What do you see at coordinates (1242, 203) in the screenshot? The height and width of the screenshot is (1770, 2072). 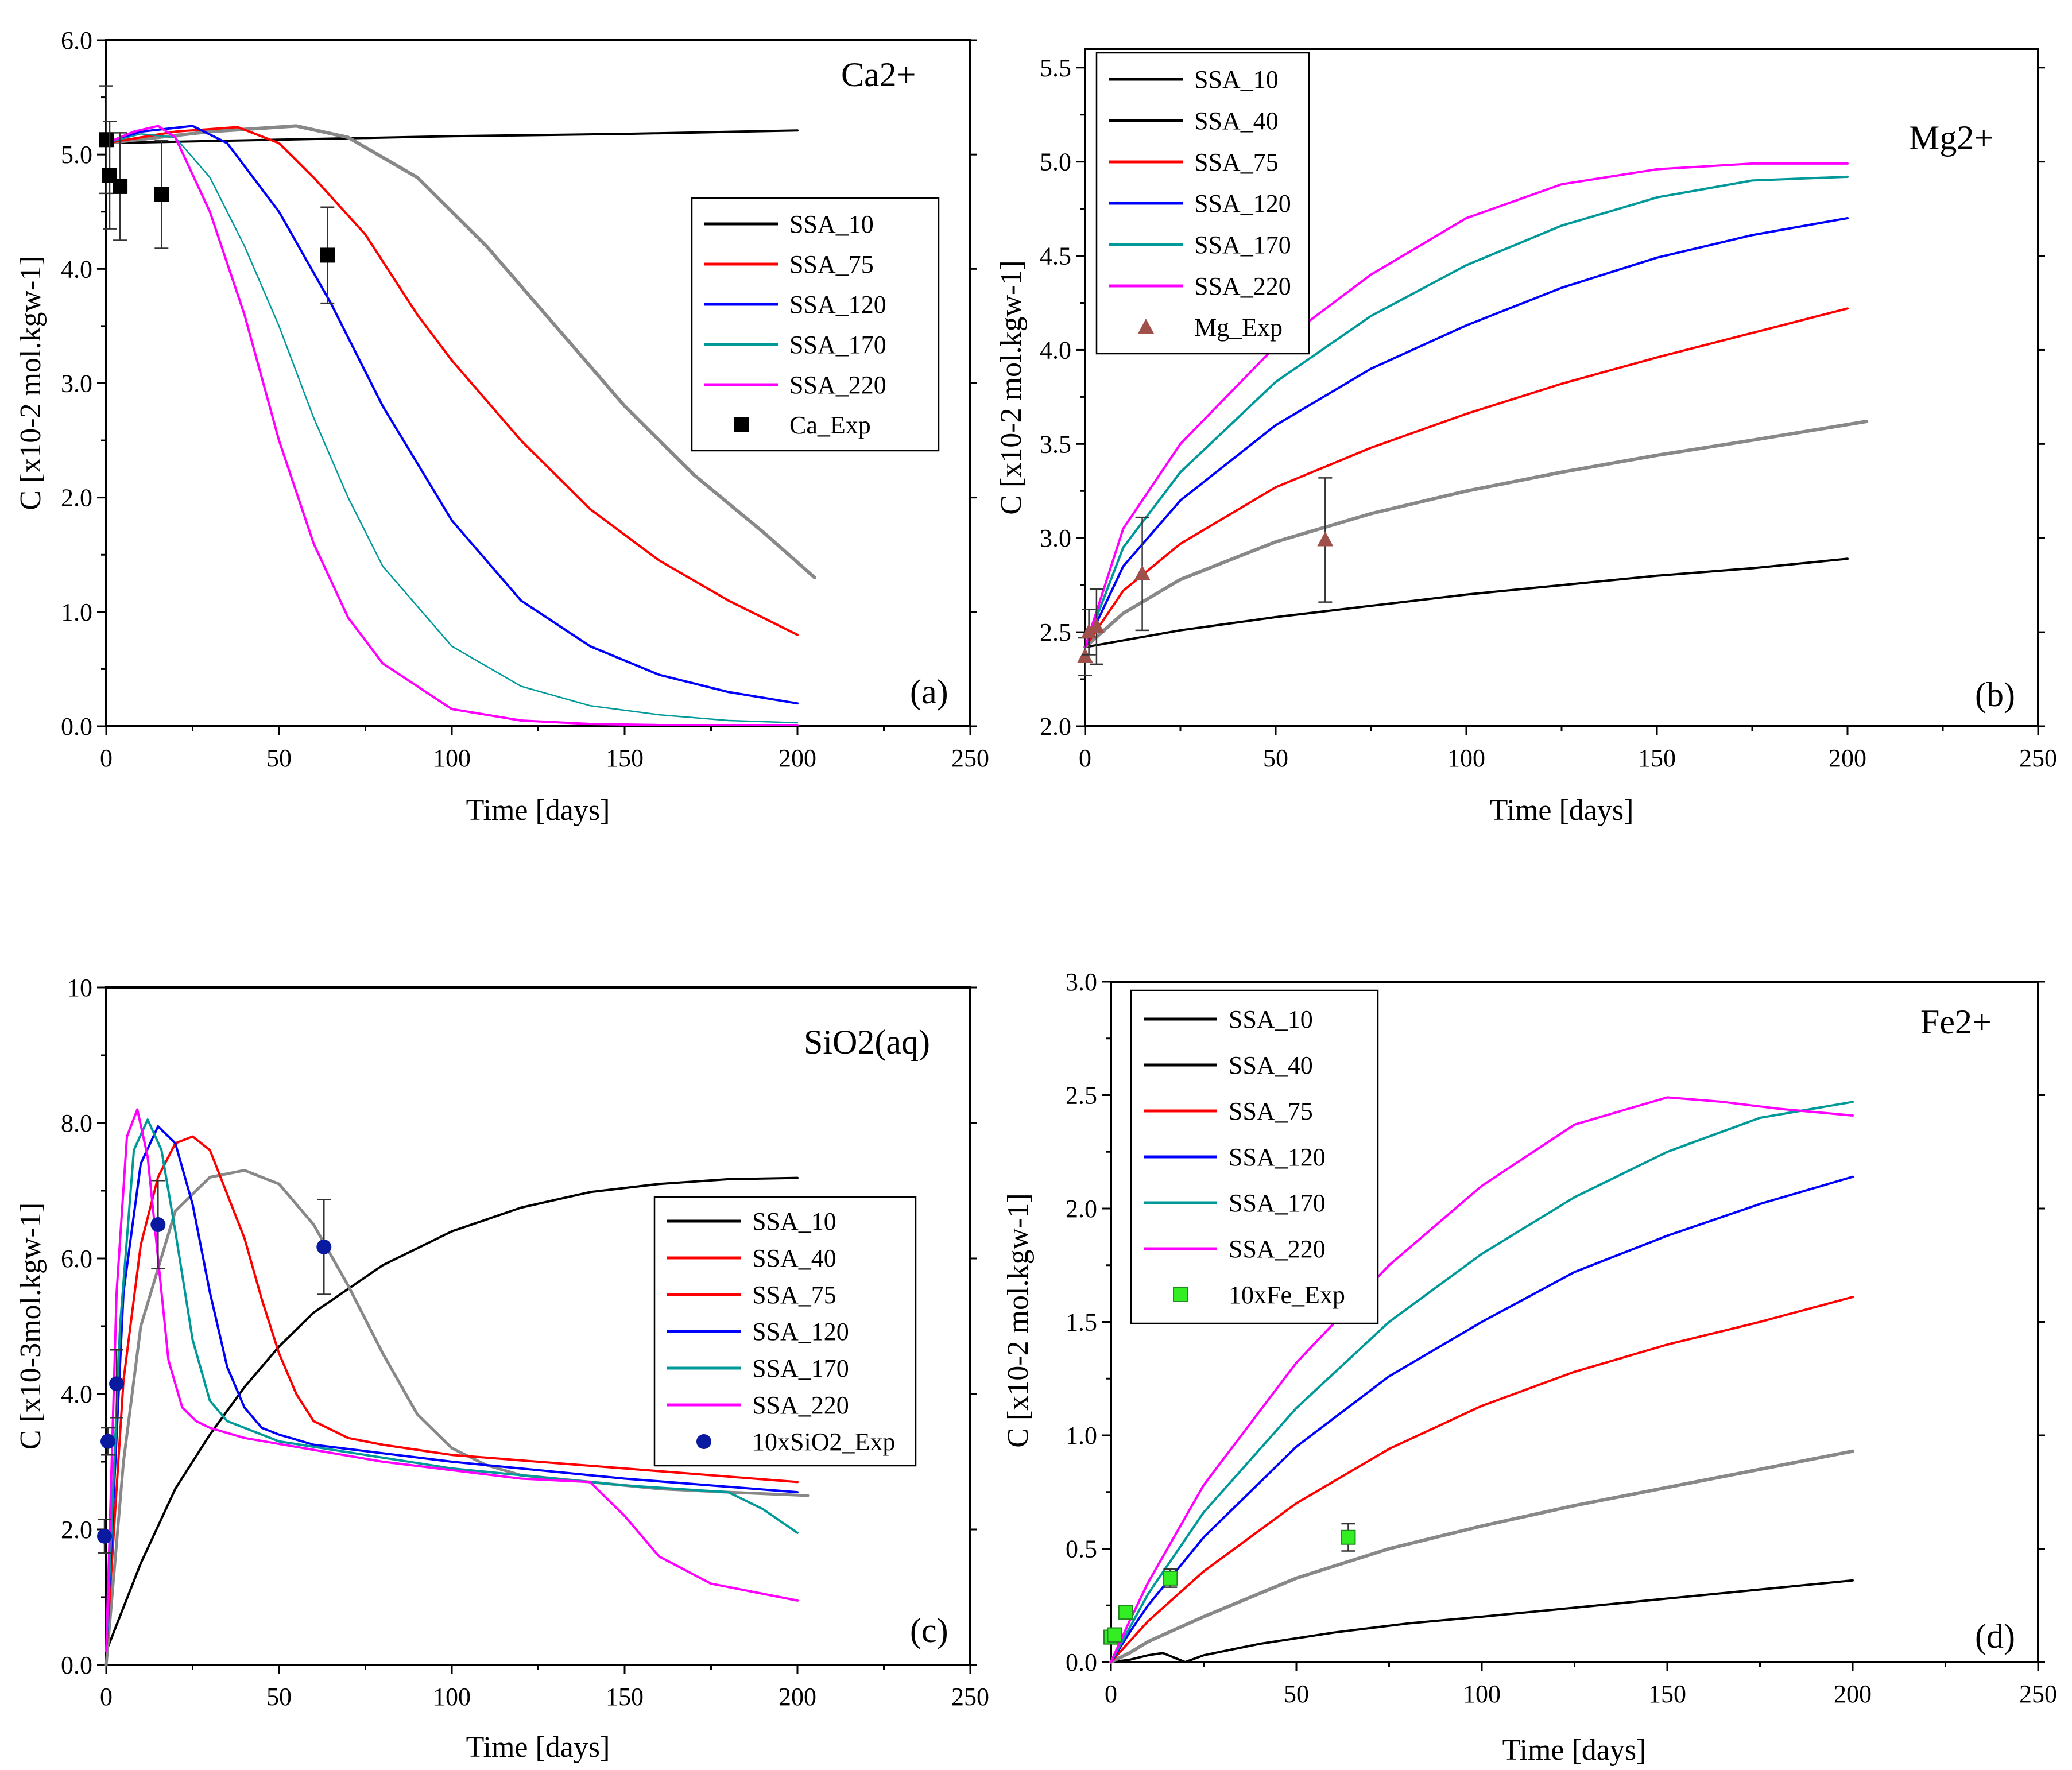 I see `legend-label: SSA_120` at bounding box center [1242, 203].